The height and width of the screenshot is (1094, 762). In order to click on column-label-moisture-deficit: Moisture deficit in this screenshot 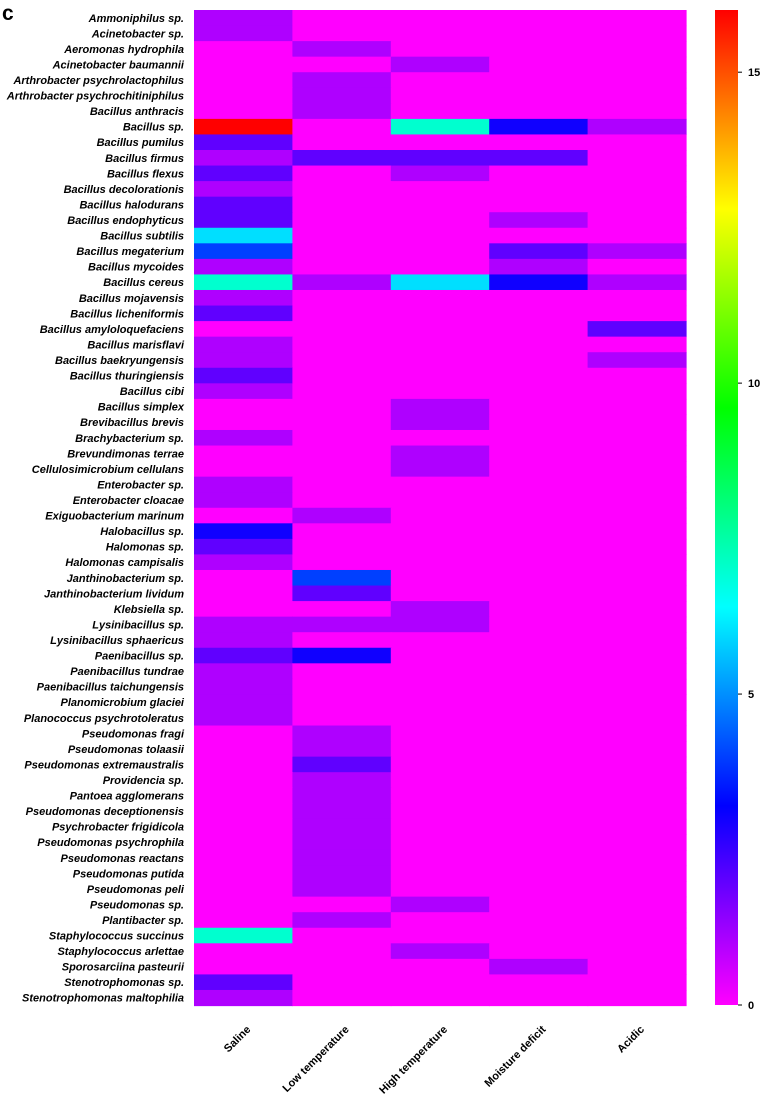, I will do `click(516, 1056)`.